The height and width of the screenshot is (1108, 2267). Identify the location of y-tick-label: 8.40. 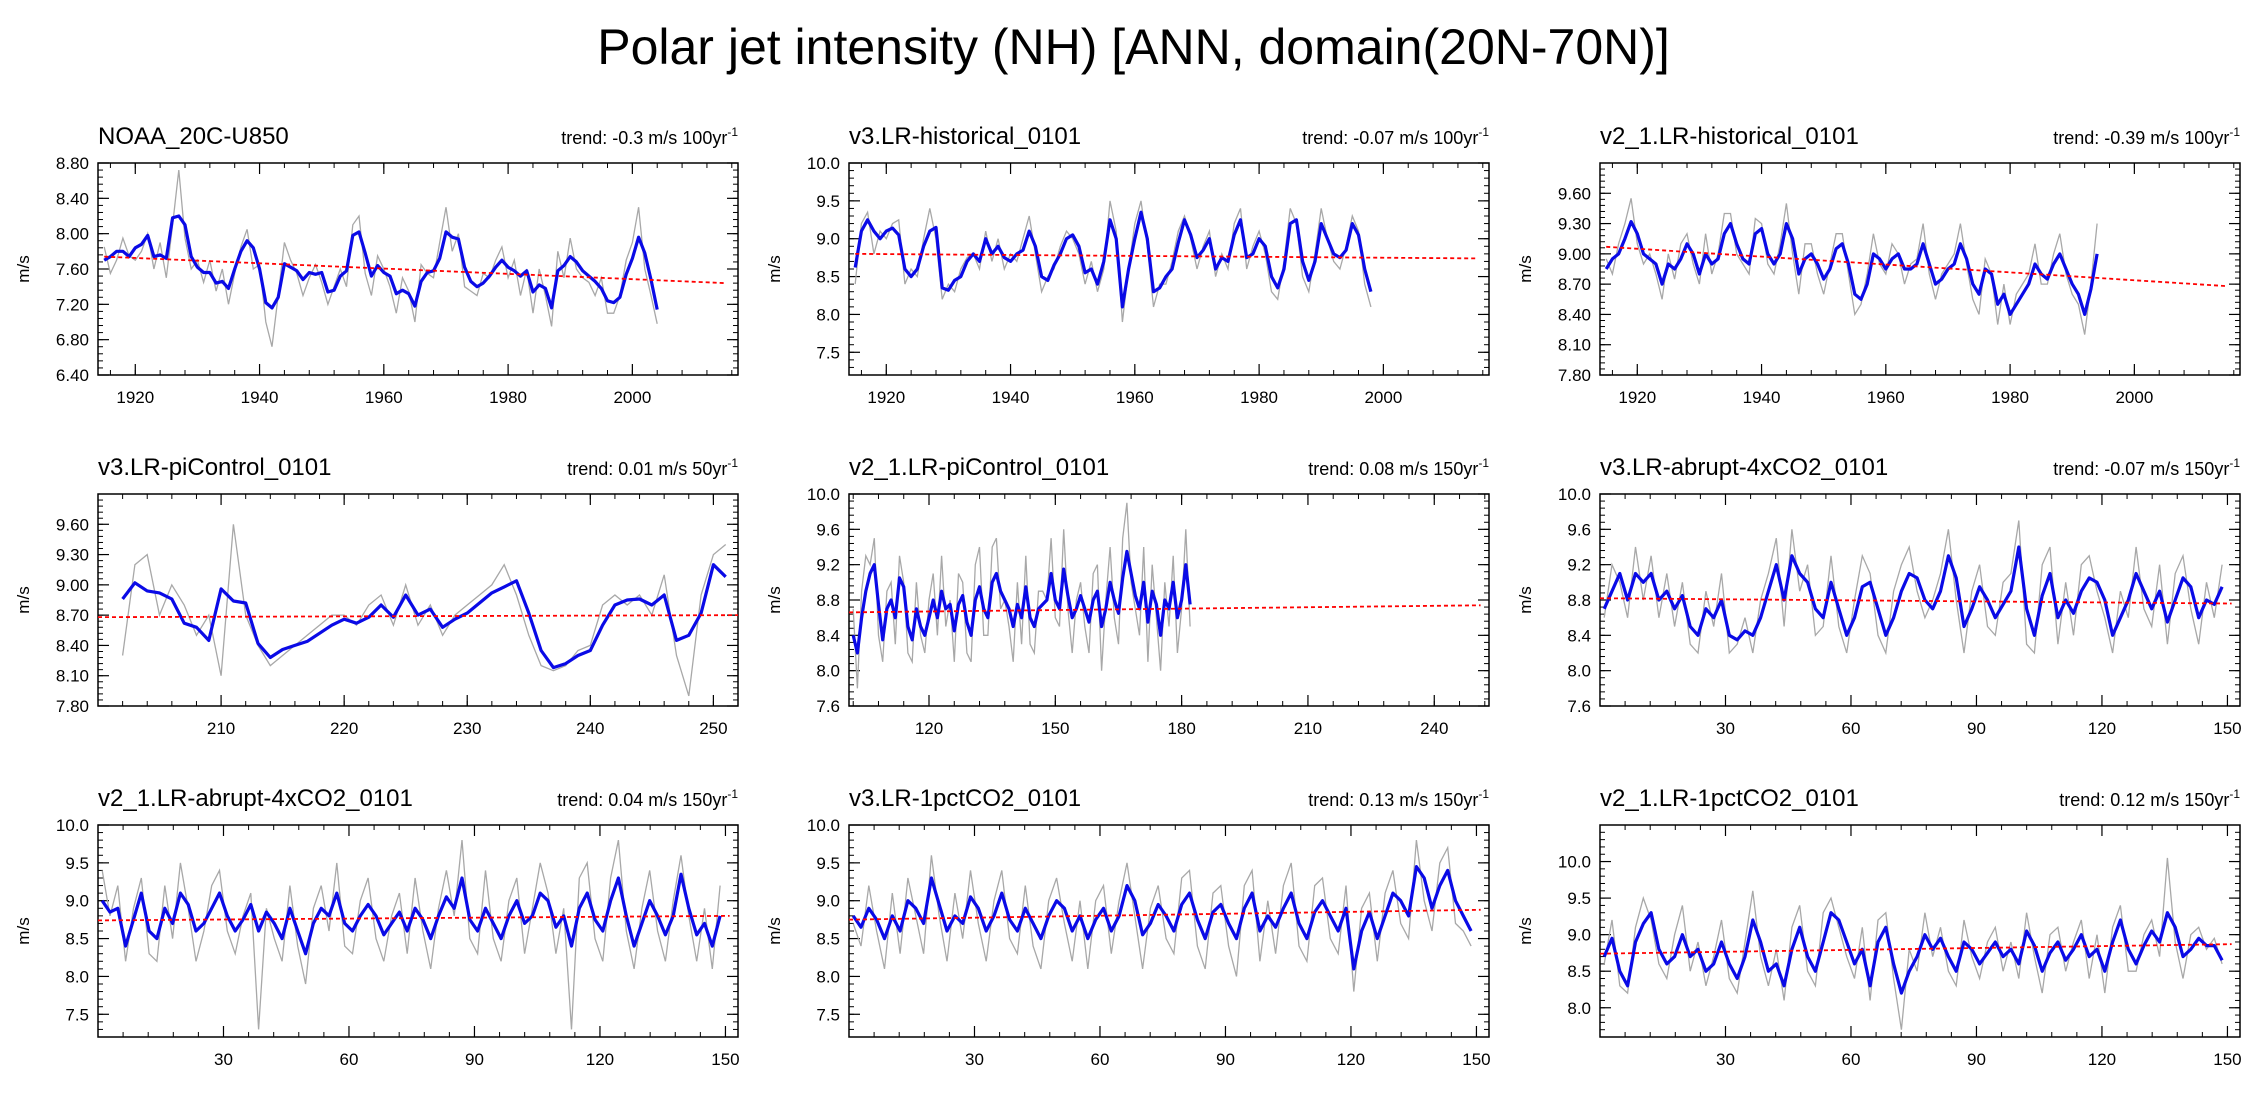
(72, 645).